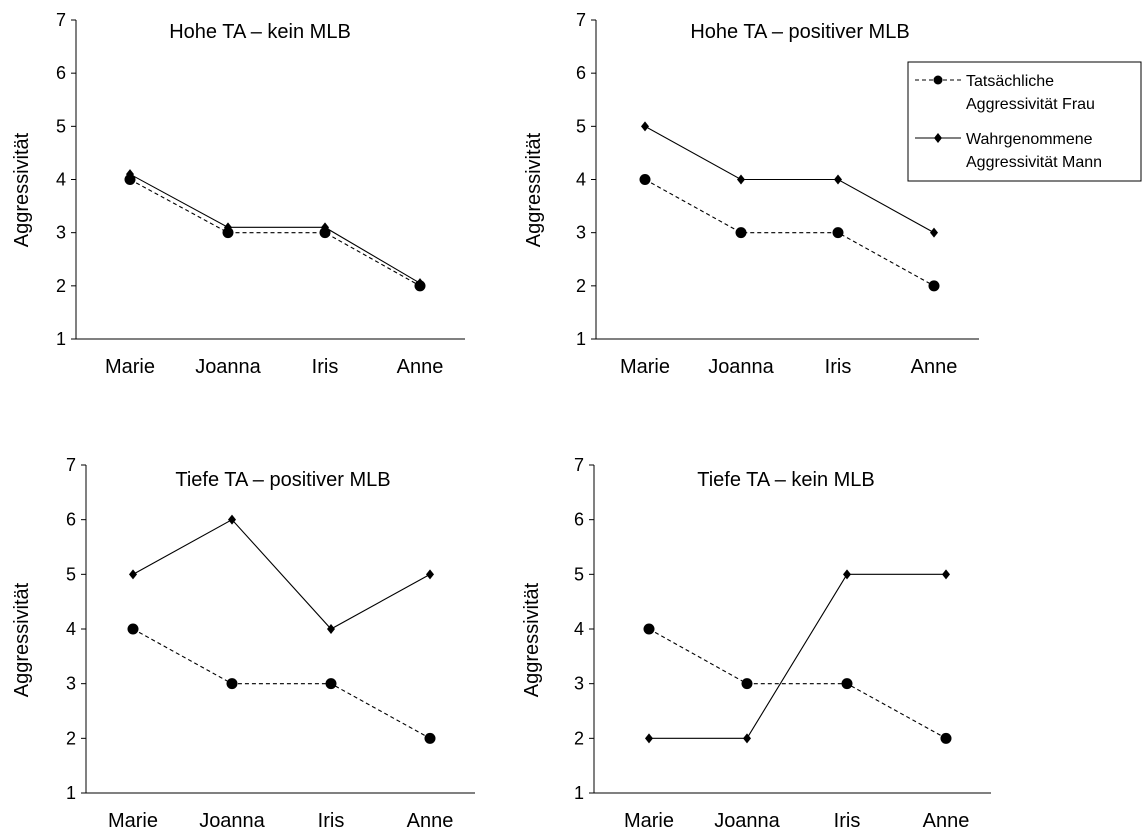  What do you see at coordinates (786, 480) in the screenshot?
I see `chart-title: Tiefe TA – kein MLB` at bounding box center [786, 480].